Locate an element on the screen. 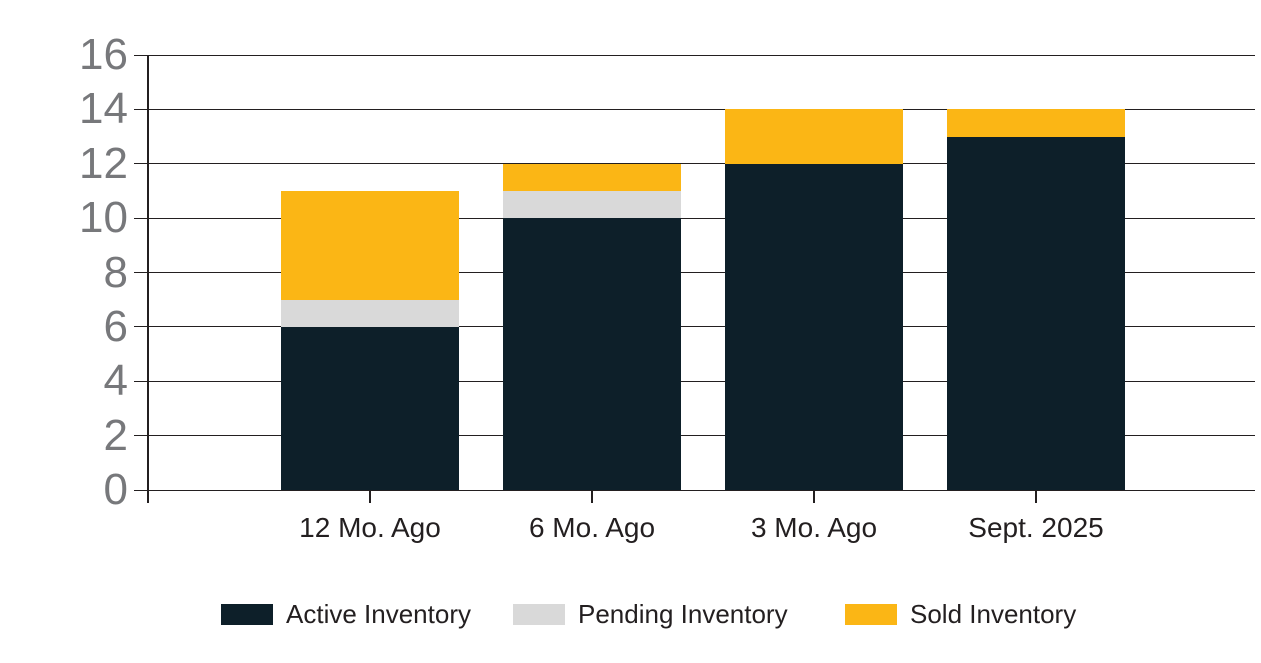  legend-label: Active Inventory is located at coordinates (378, 614).